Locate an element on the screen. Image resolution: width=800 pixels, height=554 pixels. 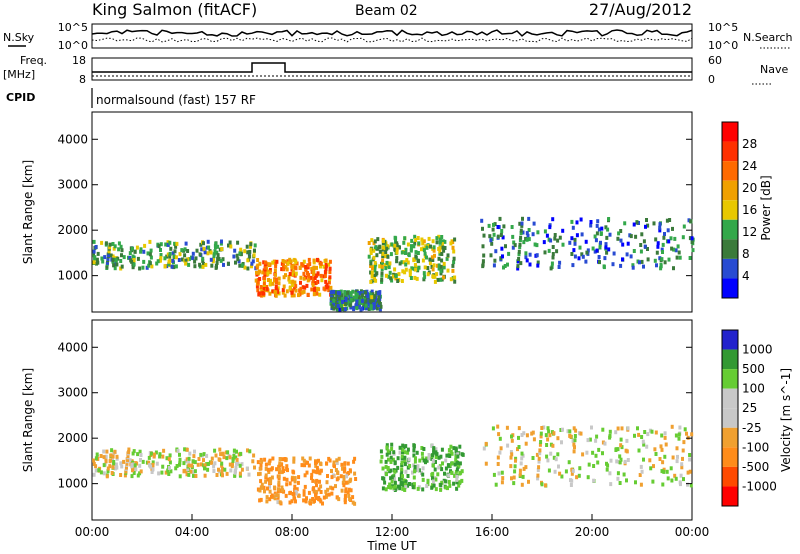
nsky-label: N.Sky is located at coordinates (19, 37).